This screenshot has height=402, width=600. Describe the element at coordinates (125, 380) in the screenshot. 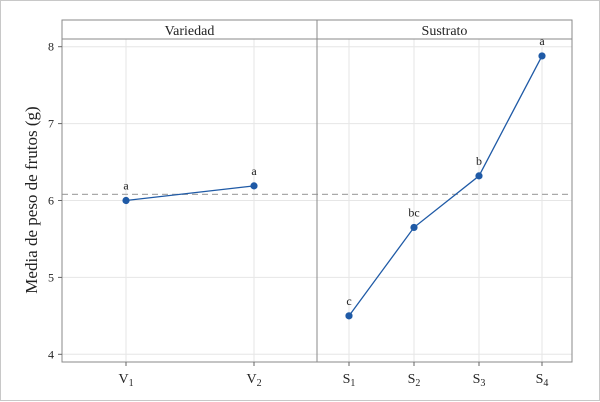

I see `x-tick-label: V1` at that location.